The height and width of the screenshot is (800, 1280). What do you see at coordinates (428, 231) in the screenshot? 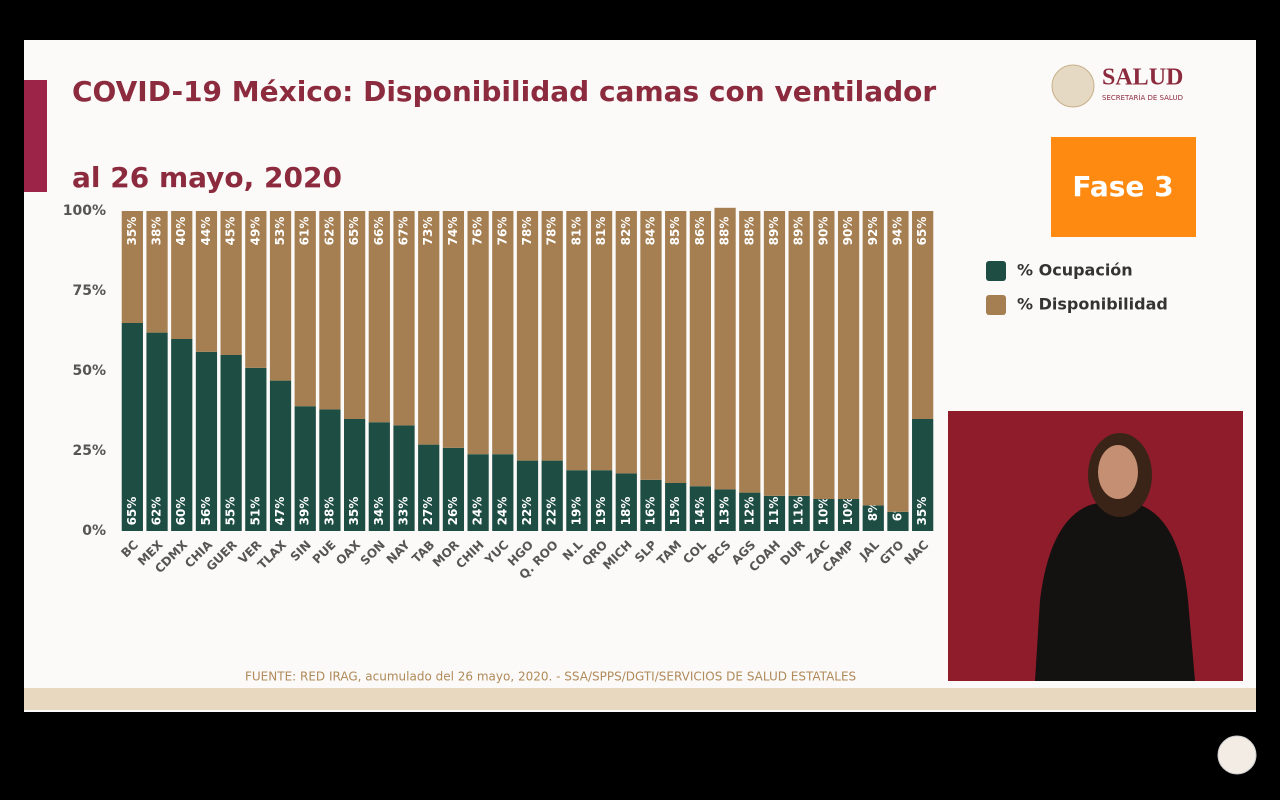
I see `value-label: 73%` at bounding box center [428, 231].